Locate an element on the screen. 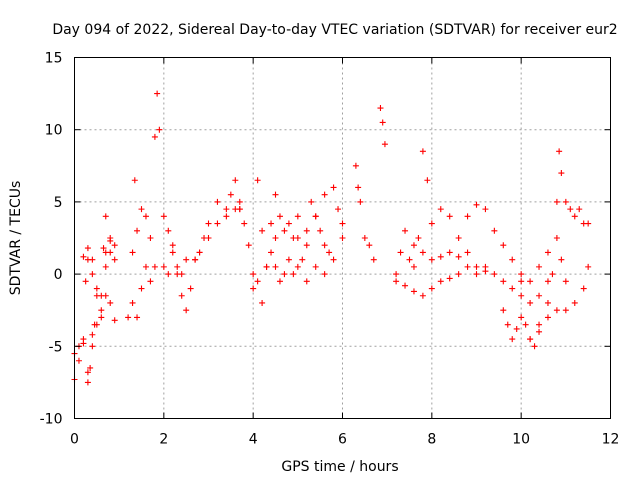  series-sat-u is located at coordinates (427, 285).